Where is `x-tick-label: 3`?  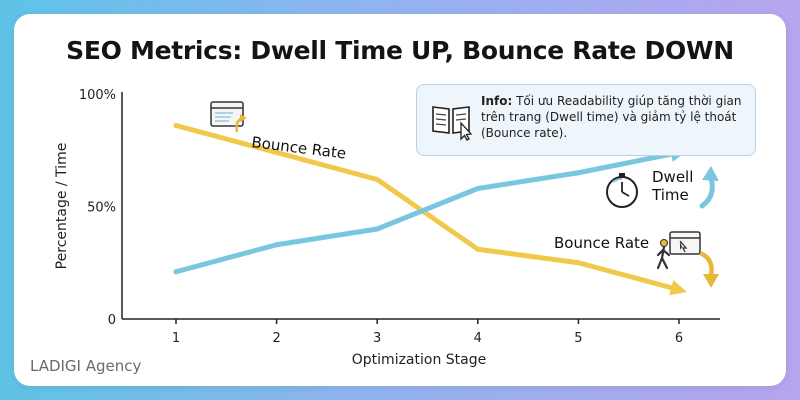 x-tick-label: 3 is located at coordinates (377, 338).